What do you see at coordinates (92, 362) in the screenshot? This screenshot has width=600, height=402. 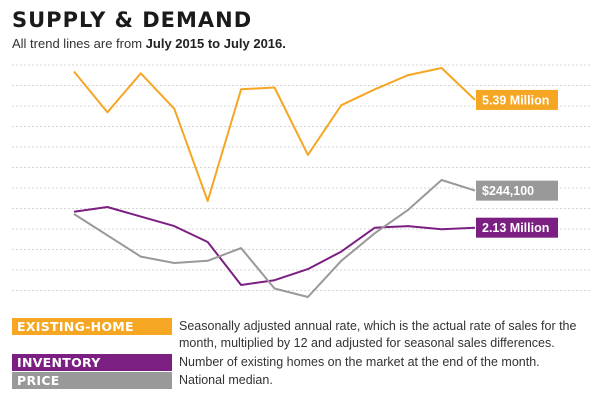 I see `legend-tag-inventory: INVENTORY` at bounding box center [92, 362].